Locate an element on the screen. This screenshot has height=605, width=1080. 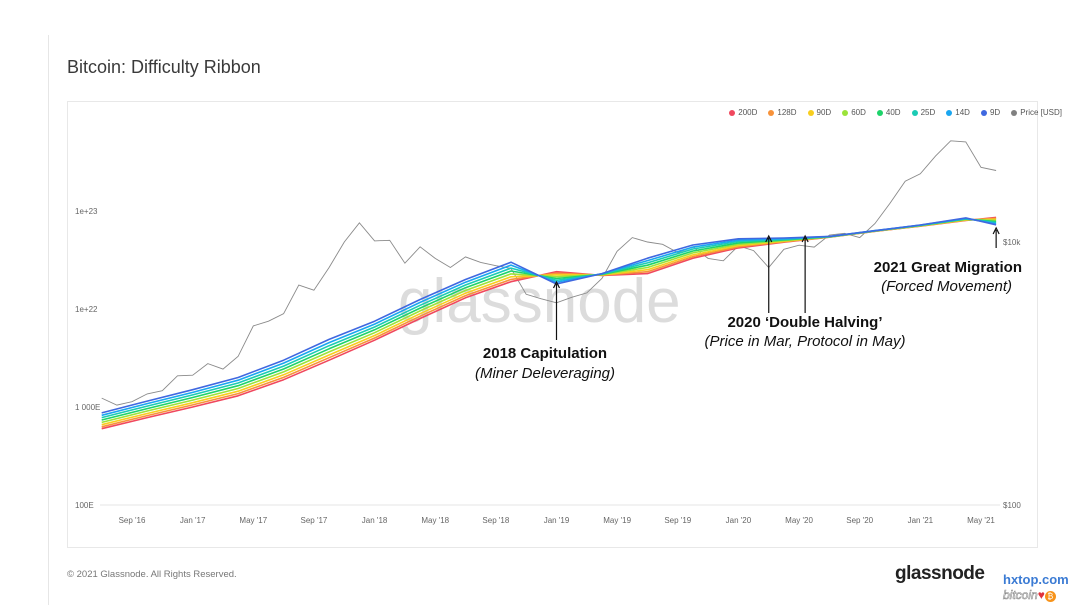
legend-item-200d: 200D is located at coordinates (743, 112).